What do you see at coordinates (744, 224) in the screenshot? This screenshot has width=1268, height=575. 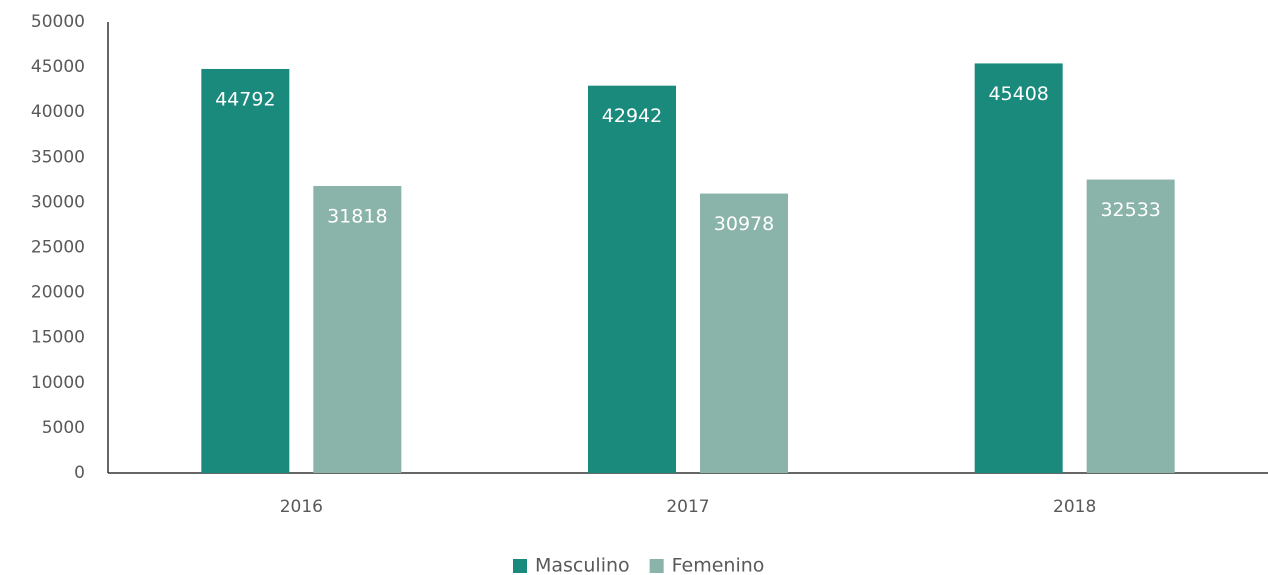 I see `data-label: 30978` at bounding box center [744, 224].